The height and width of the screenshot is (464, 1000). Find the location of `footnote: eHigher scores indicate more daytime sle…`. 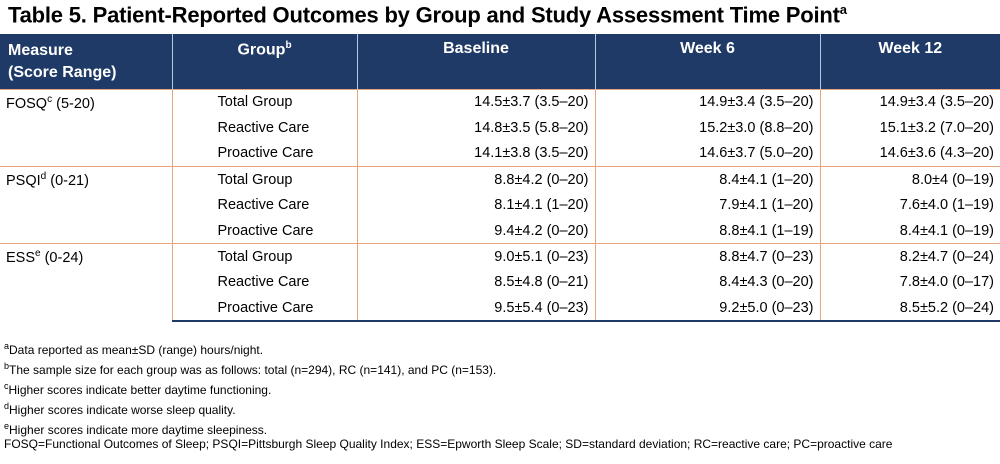

footnote: eHigher scores indicate more daytime sle… is located at coordinates (250, 428).